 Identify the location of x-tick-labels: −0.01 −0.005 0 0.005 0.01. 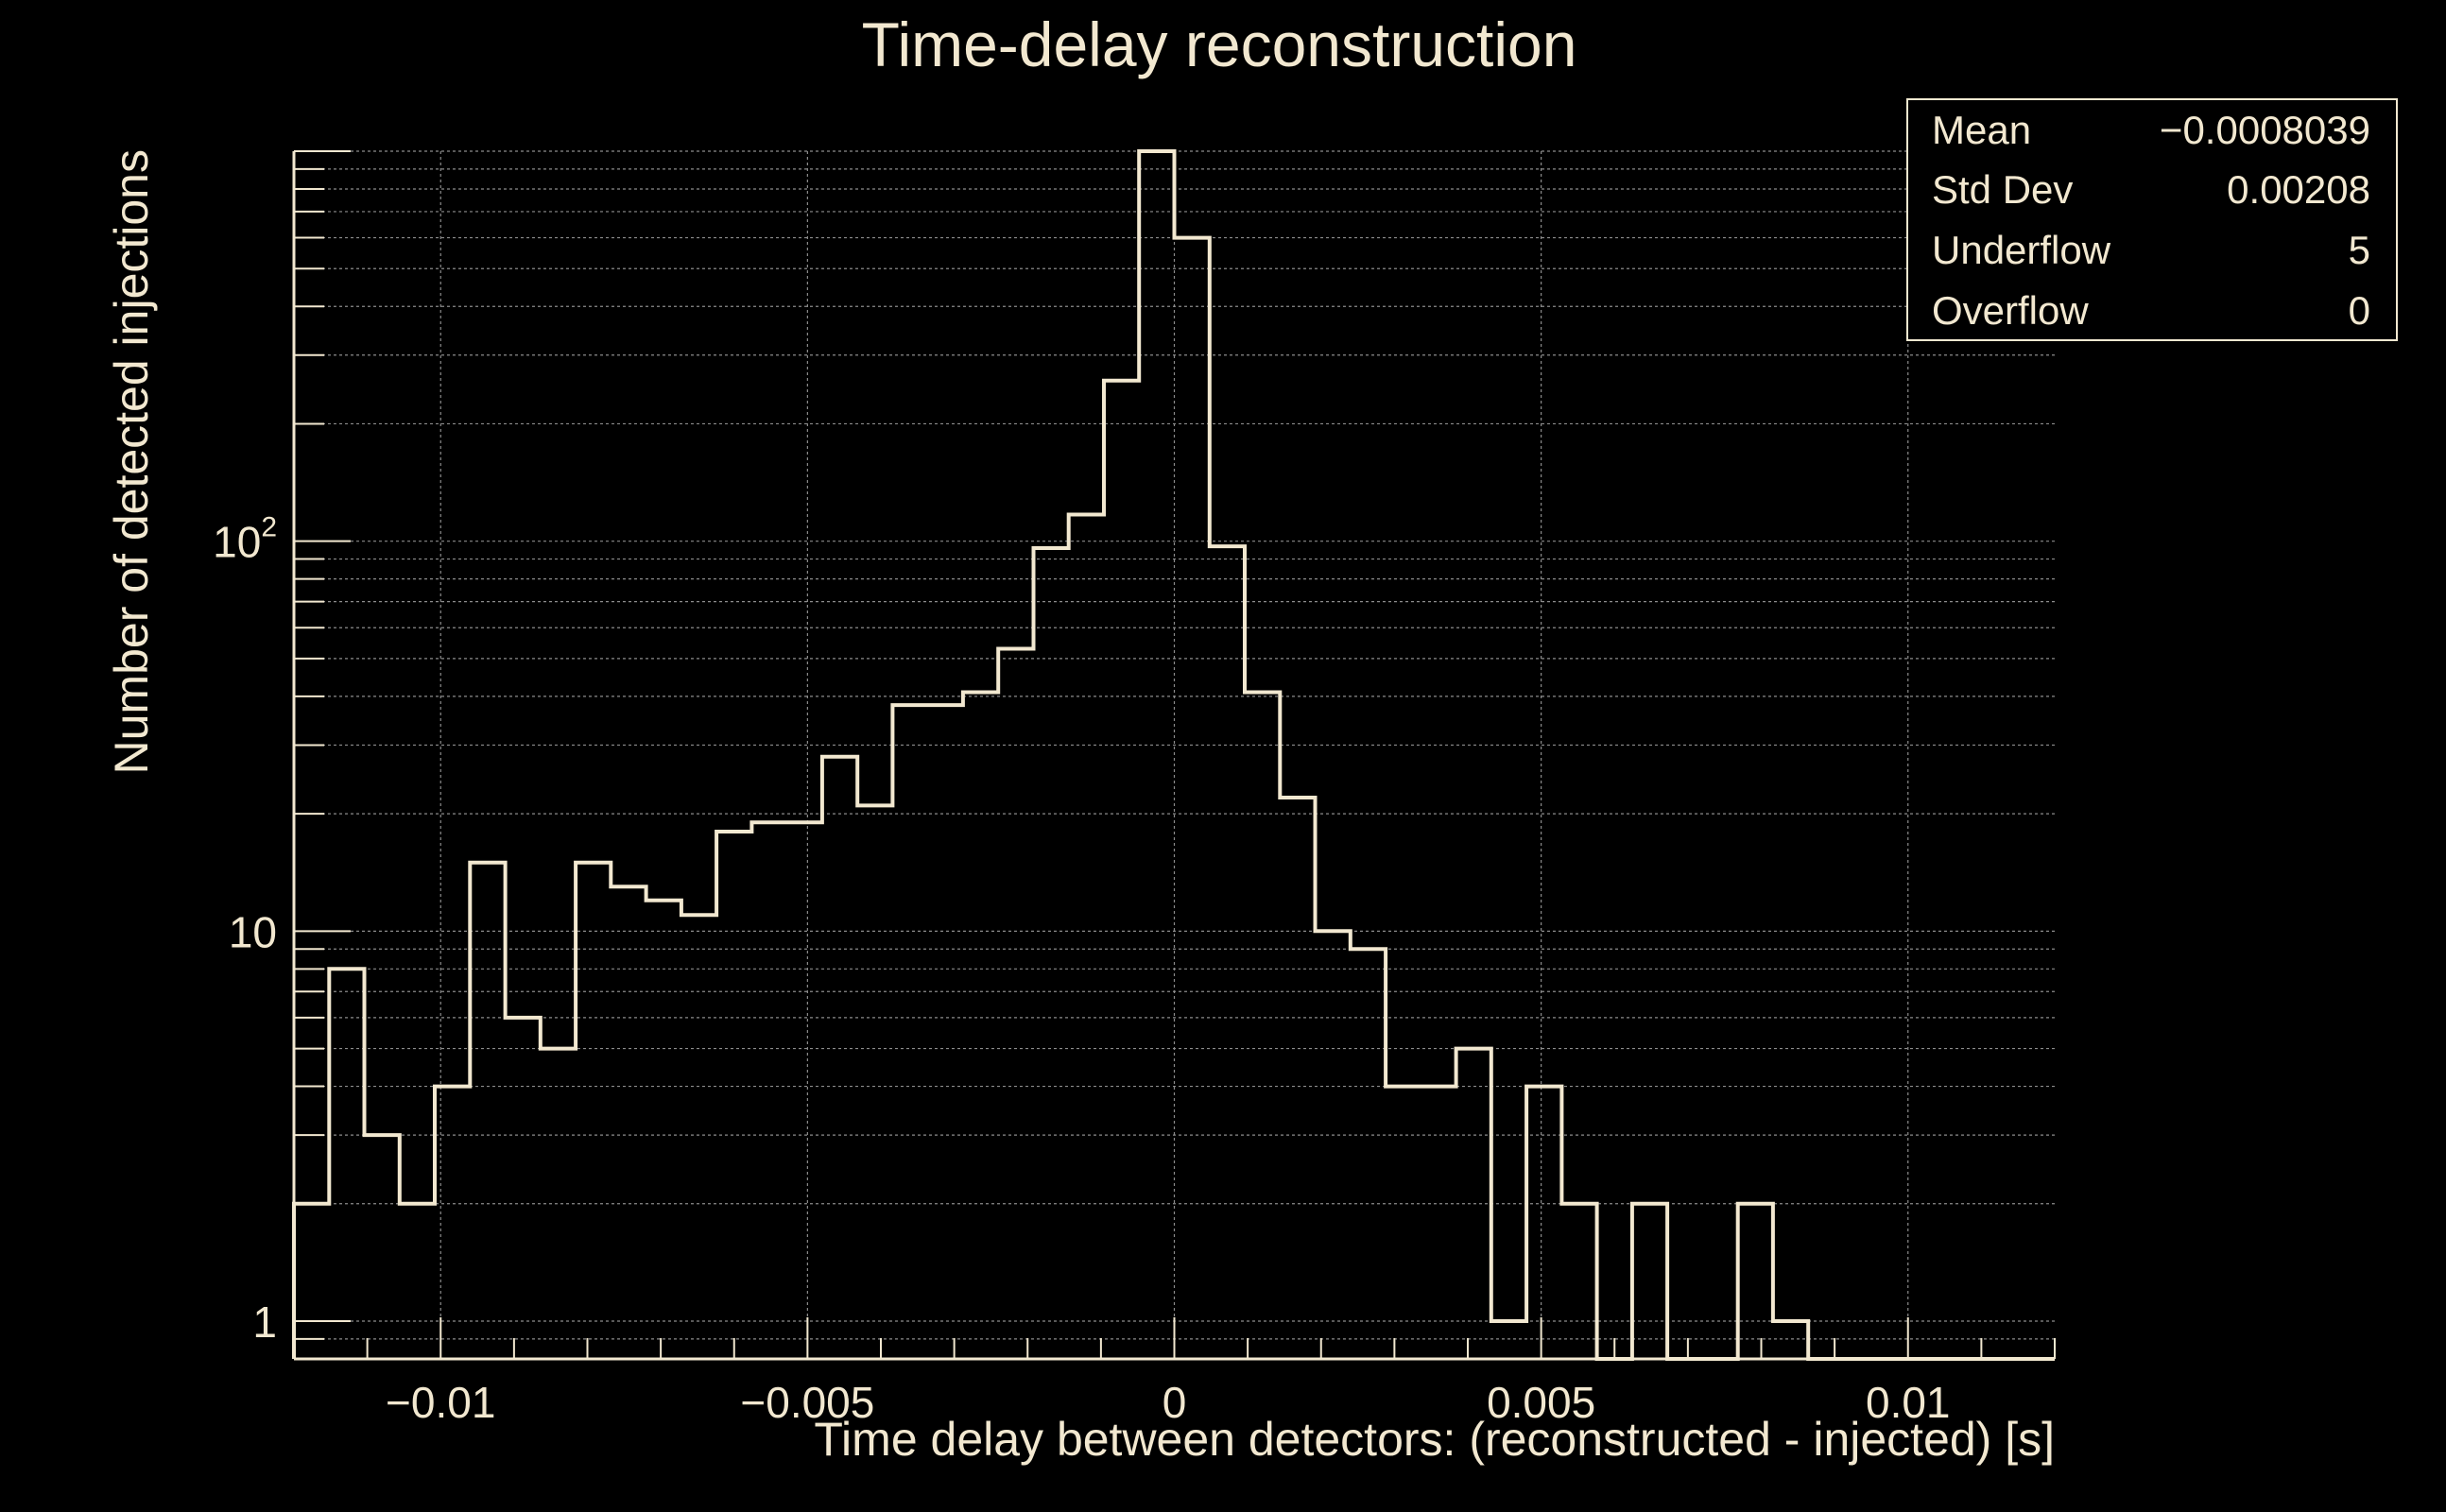
(1168, 1402).